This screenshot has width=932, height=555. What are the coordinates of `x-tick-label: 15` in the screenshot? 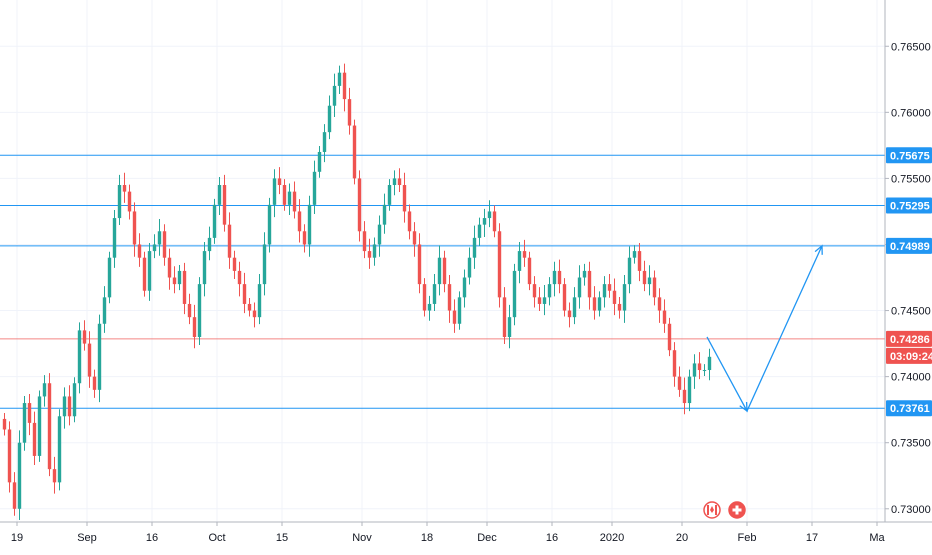 It's located at (282, 538).